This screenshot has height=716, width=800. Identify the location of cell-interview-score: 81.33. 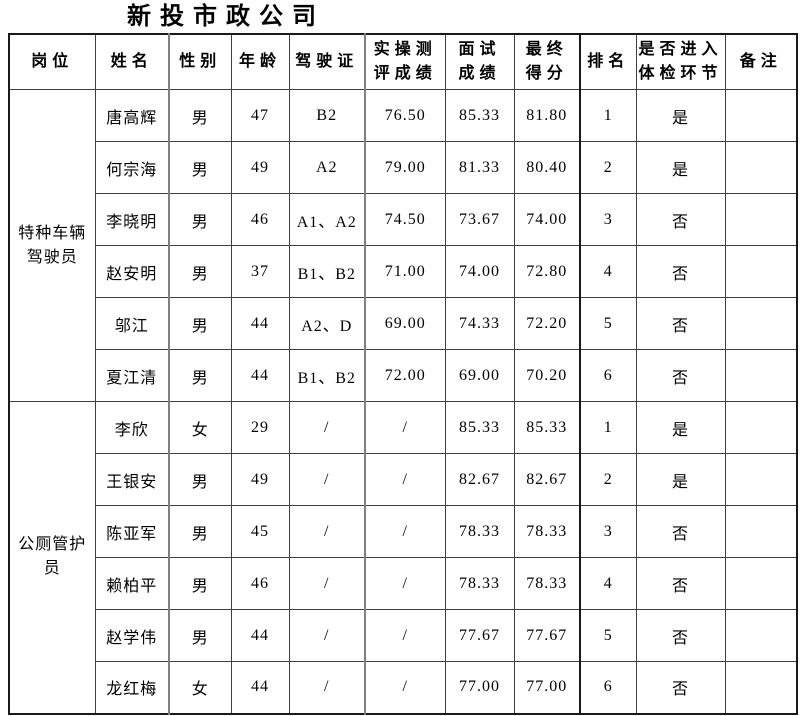
(479, 167).